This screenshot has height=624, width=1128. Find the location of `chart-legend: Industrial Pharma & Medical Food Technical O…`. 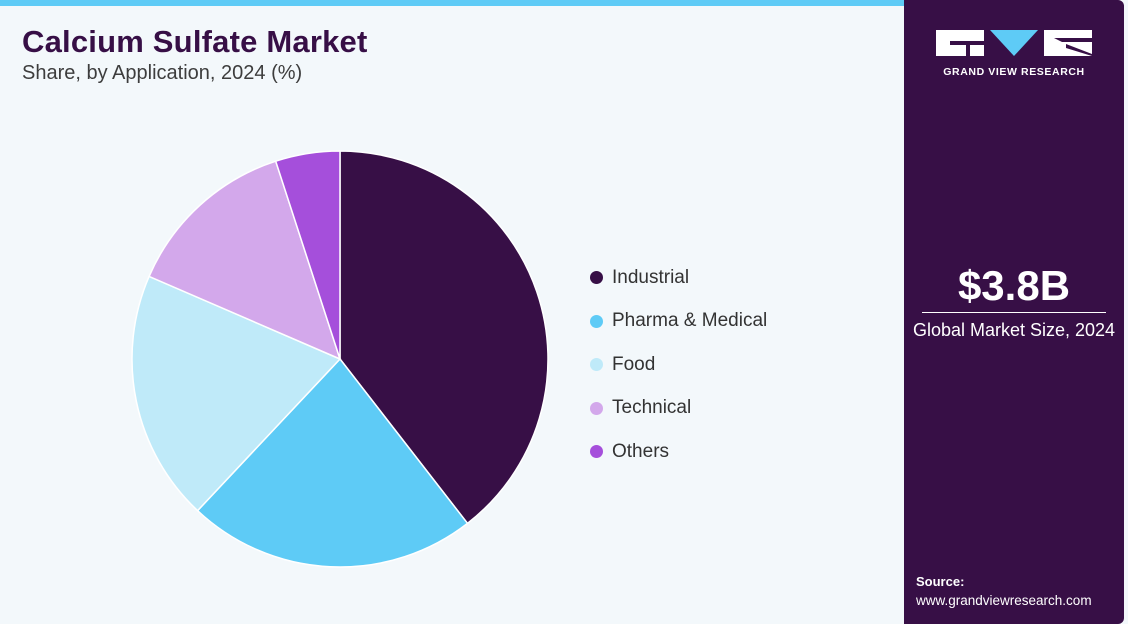

chart-legend: Industrial Pharma & Medical Food Technical O… is located at coordinates (678, 365).